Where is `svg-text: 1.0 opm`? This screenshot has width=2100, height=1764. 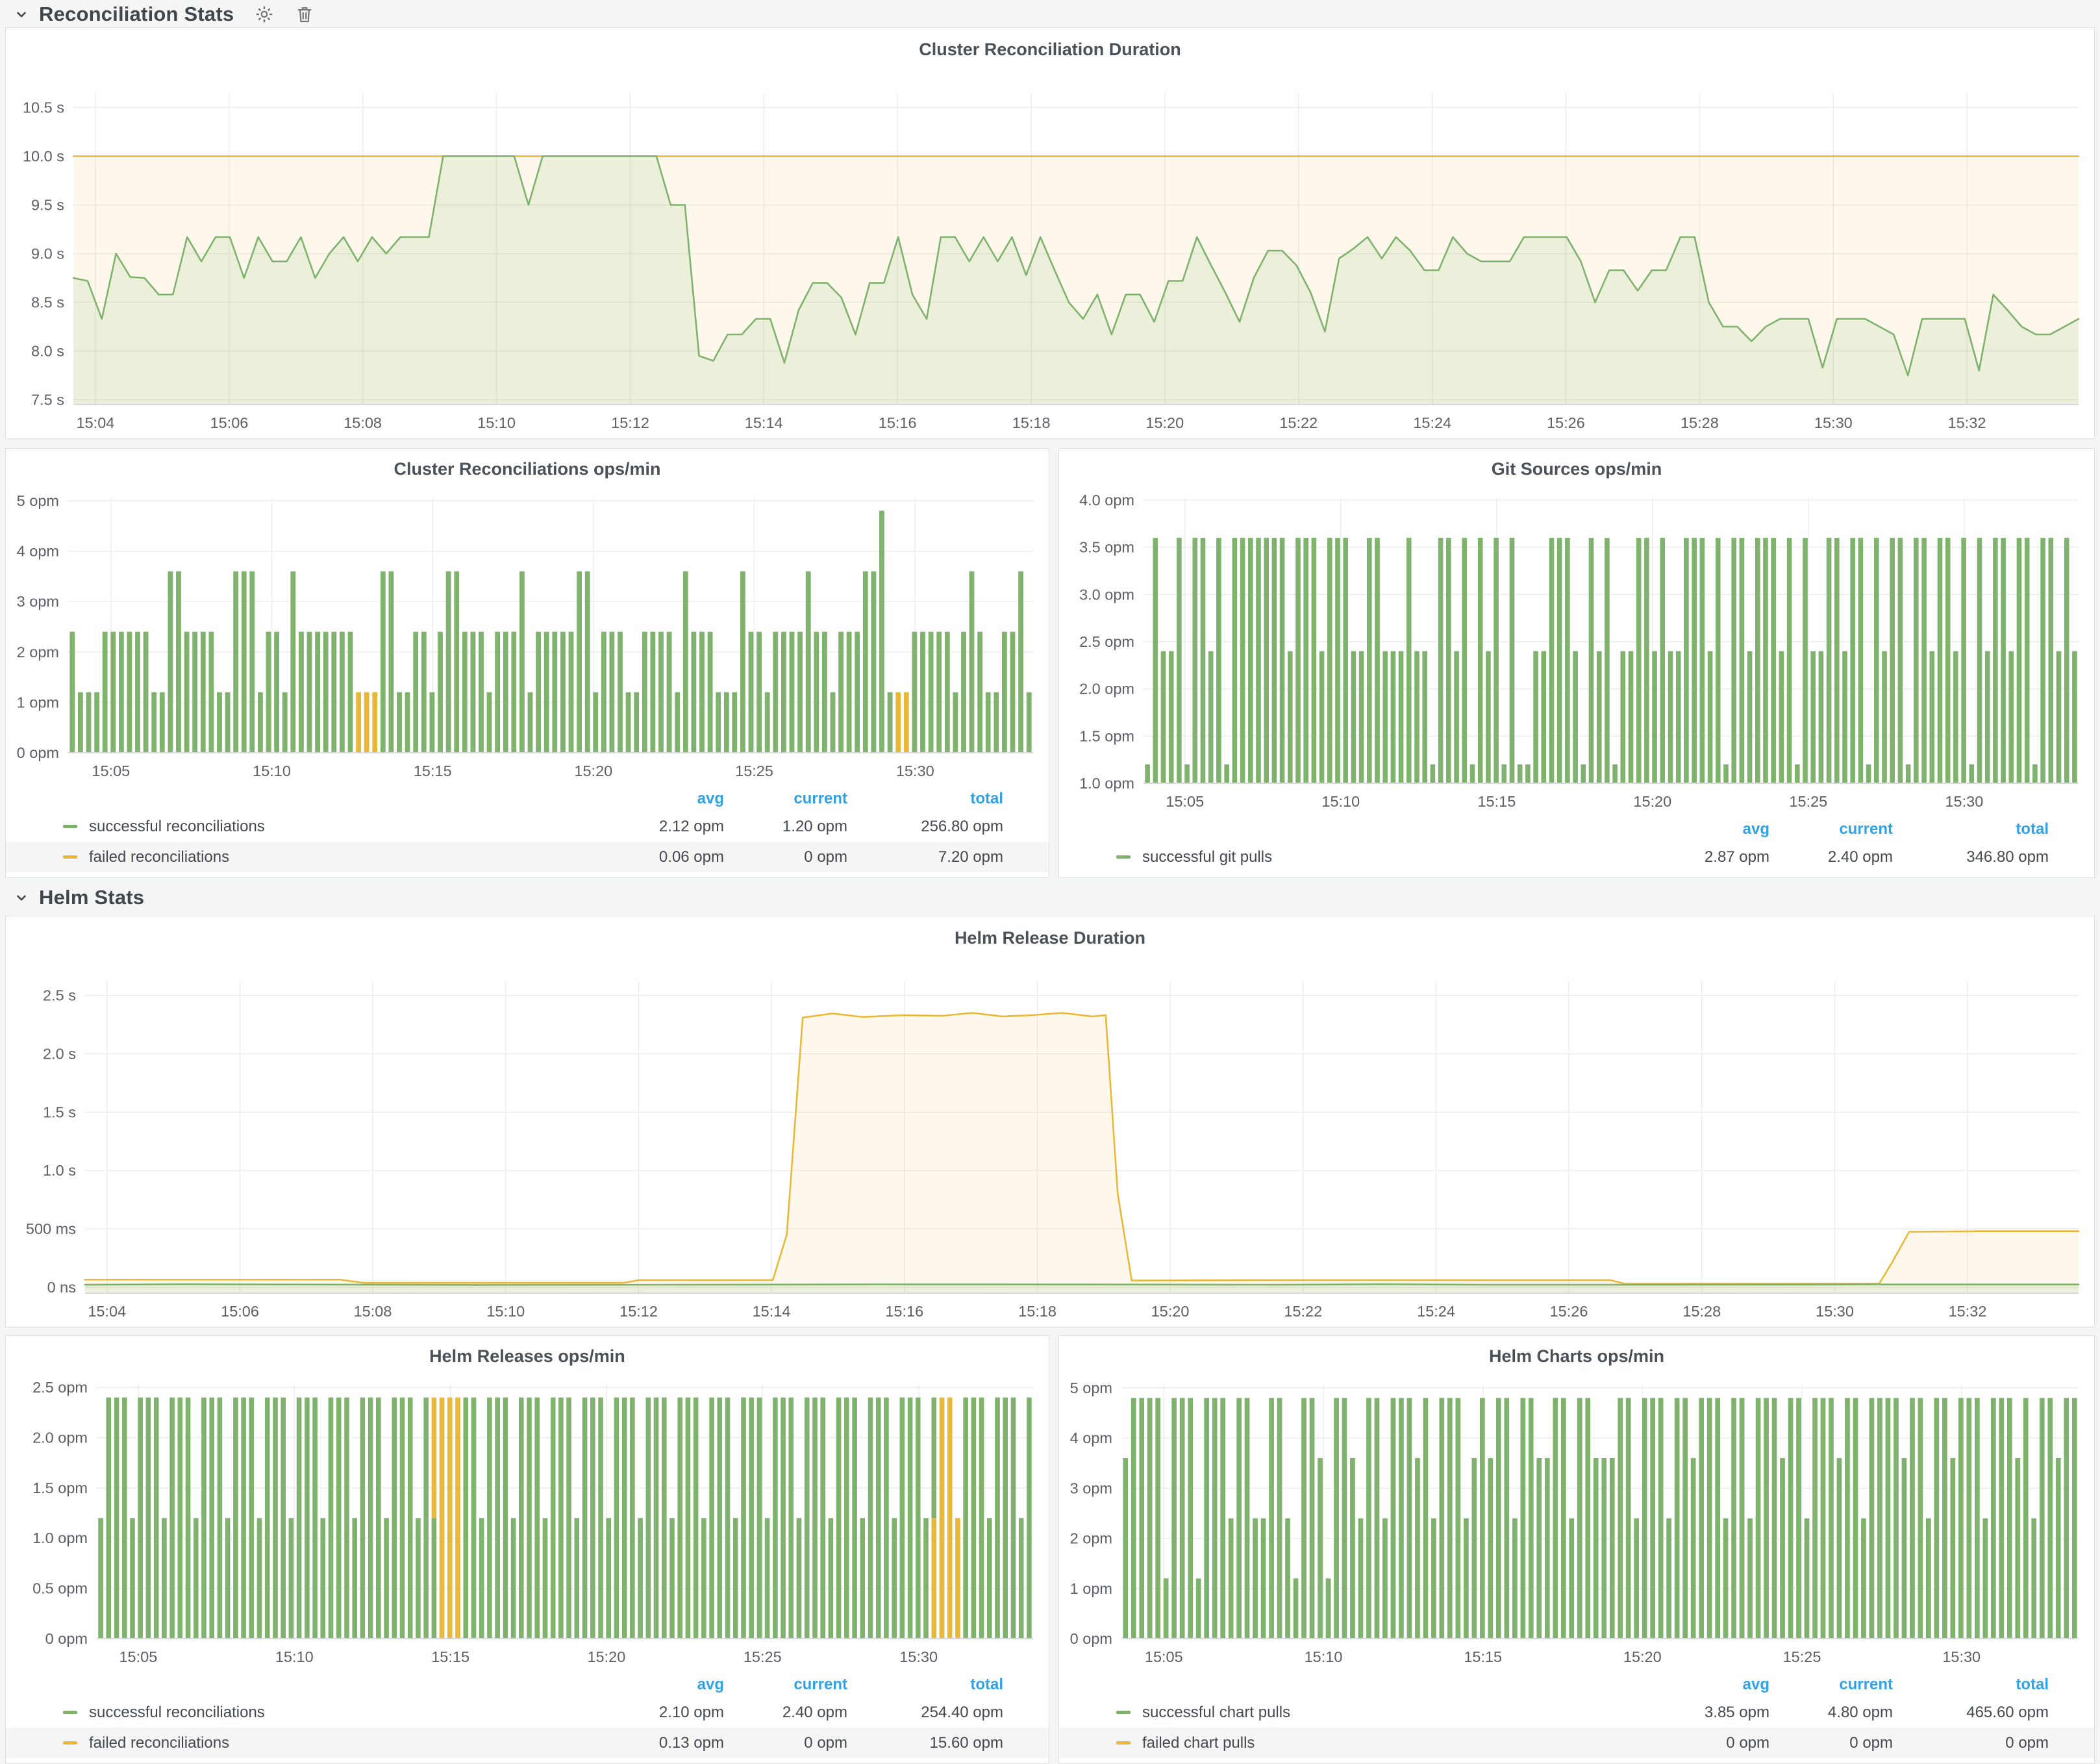 svg-text: 1.0 opm is located at coordinates (60, 1538).